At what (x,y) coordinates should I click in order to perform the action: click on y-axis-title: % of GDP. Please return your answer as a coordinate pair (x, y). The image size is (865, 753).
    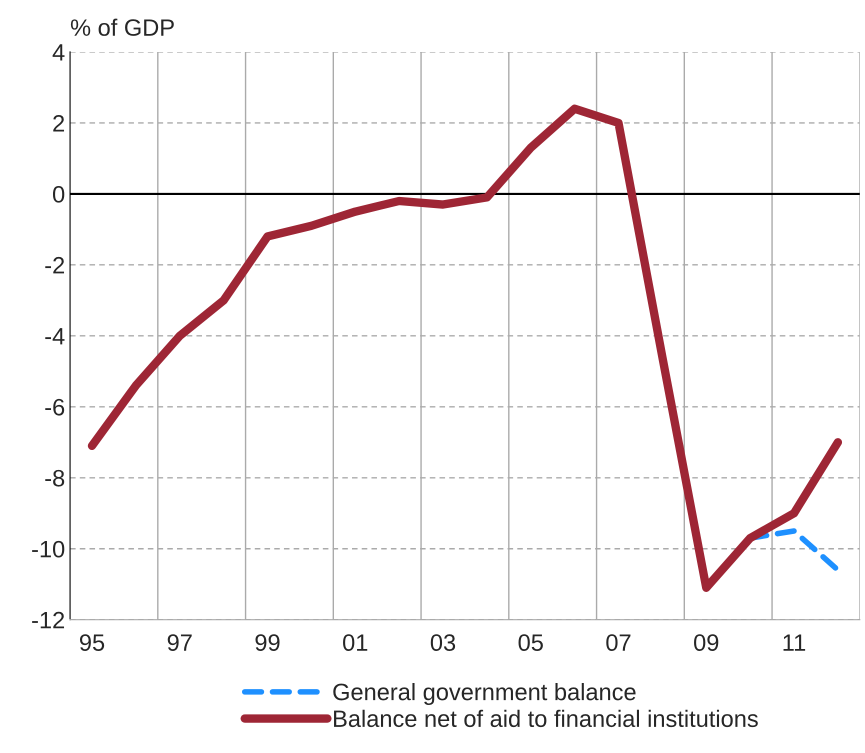
    Looking at the image, I should click on (122, 27).